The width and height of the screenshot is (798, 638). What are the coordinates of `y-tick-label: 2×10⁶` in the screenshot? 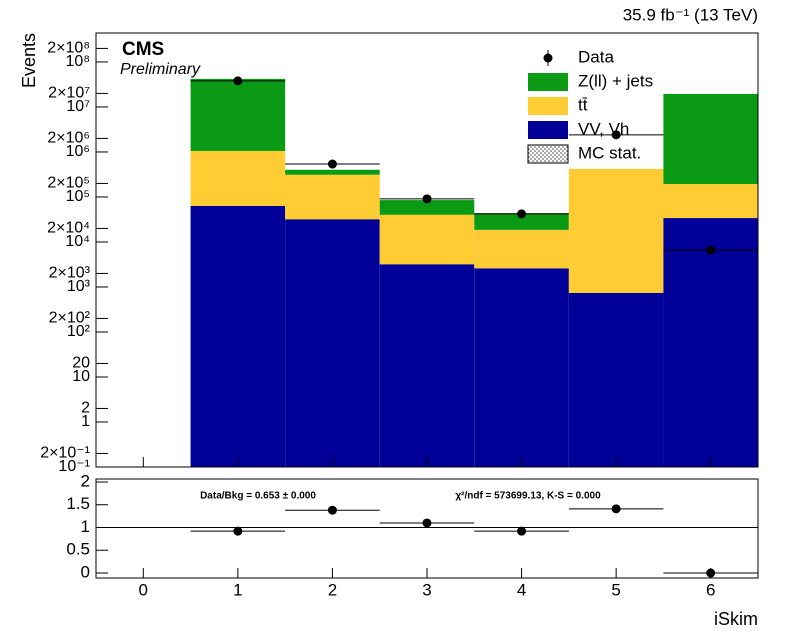 It's located at (68, 138).